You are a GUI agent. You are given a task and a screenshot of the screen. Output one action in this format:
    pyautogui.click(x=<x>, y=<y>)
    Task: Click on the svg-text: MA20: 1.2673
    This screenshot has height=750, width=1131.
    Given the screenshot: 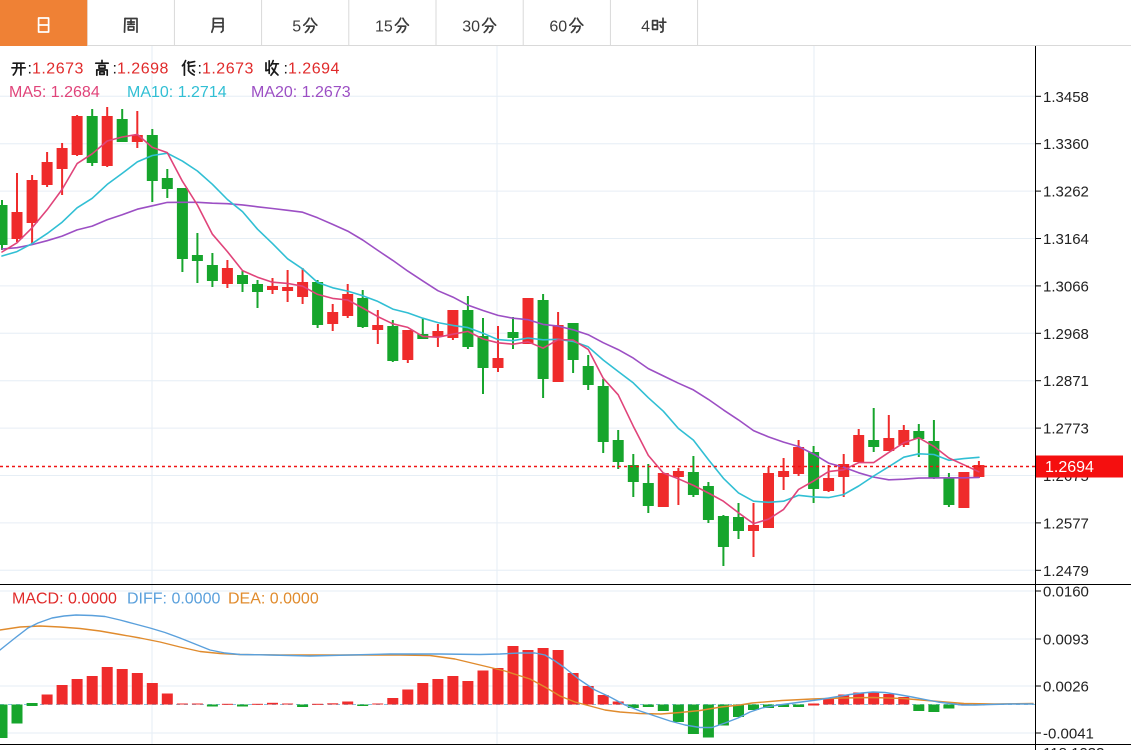 What is the action you would take?
    pyautogui.click(x=301, y=92)
    